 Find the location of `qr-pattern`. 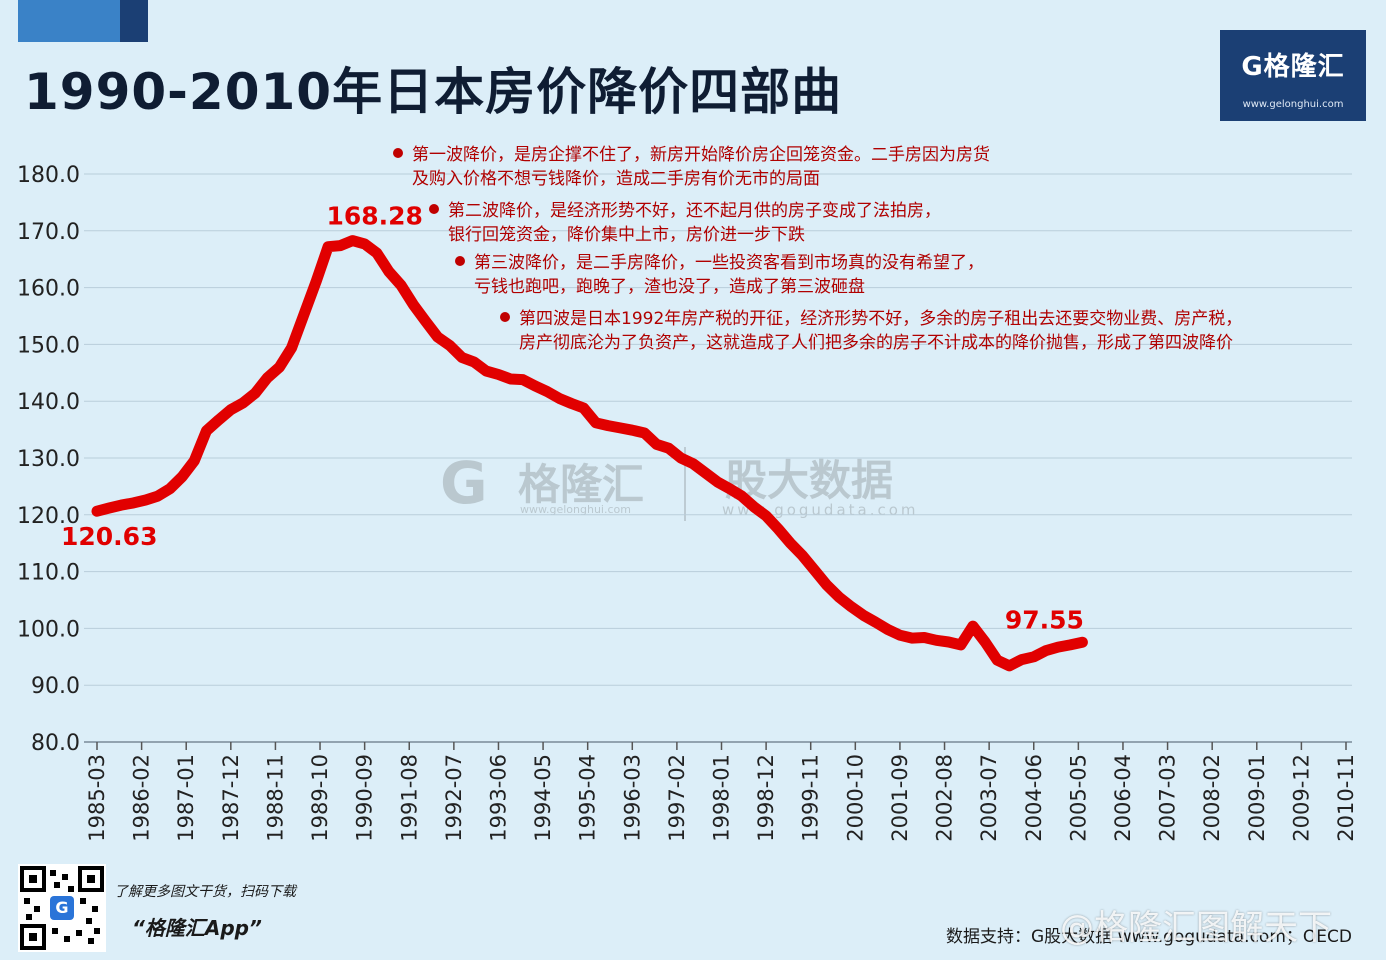

qr-pattern is located at coordinates (62, 908).